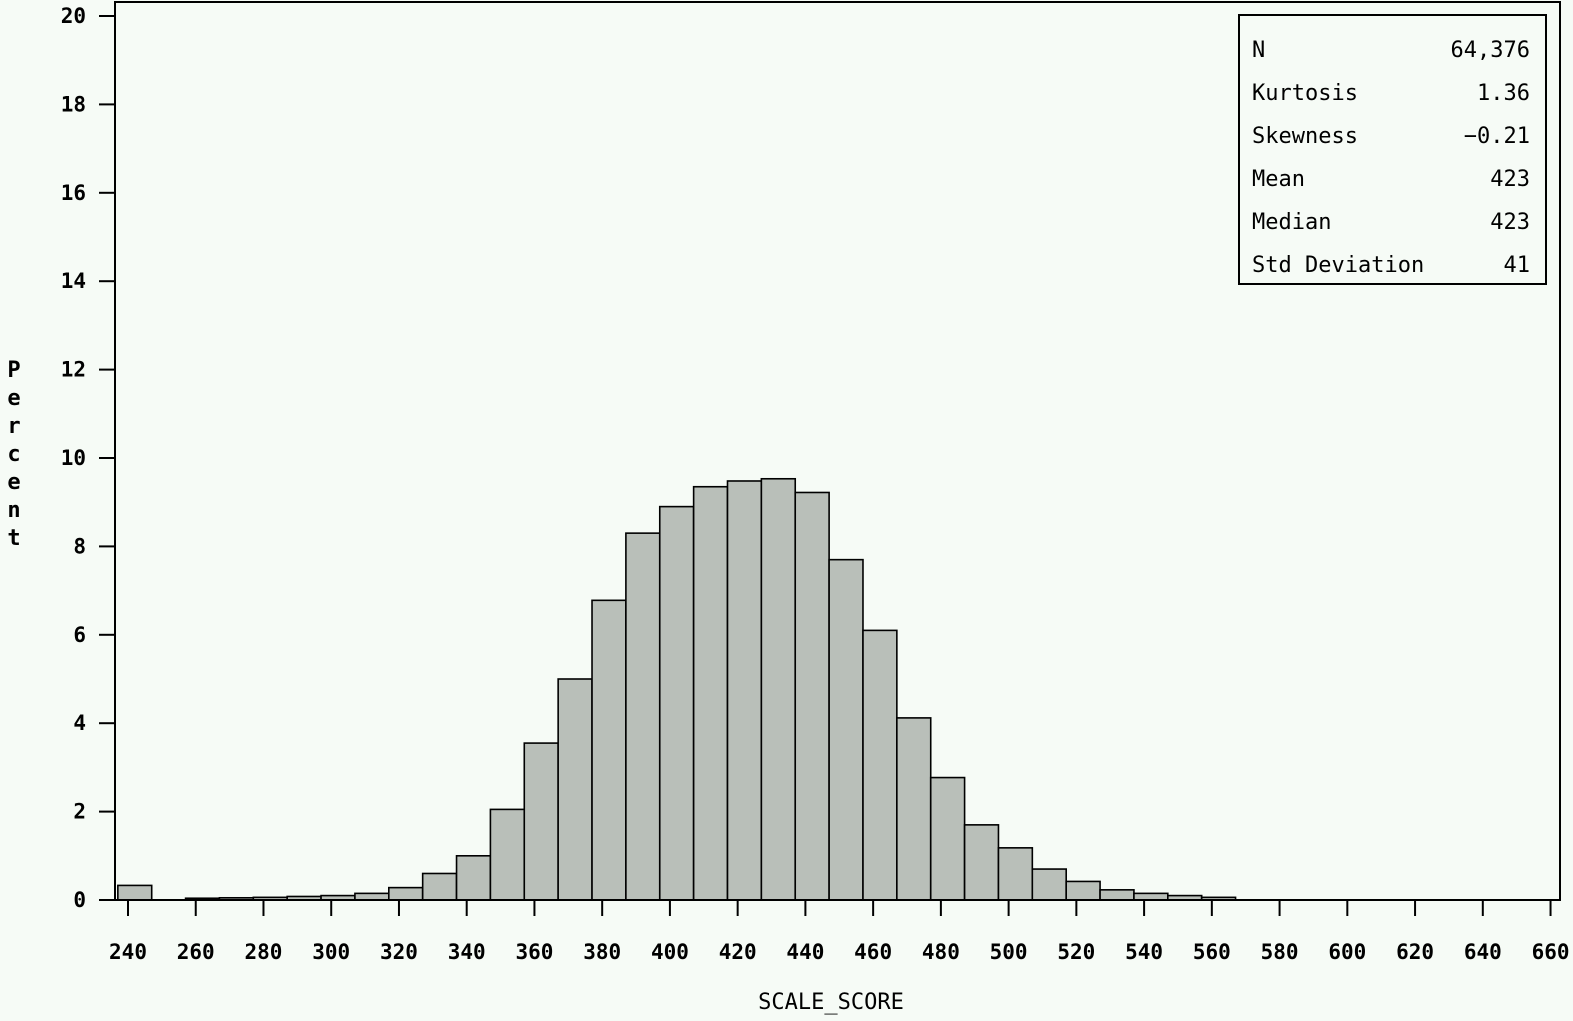  I want to click on x-tick-label: 640, so click(1483, 952).